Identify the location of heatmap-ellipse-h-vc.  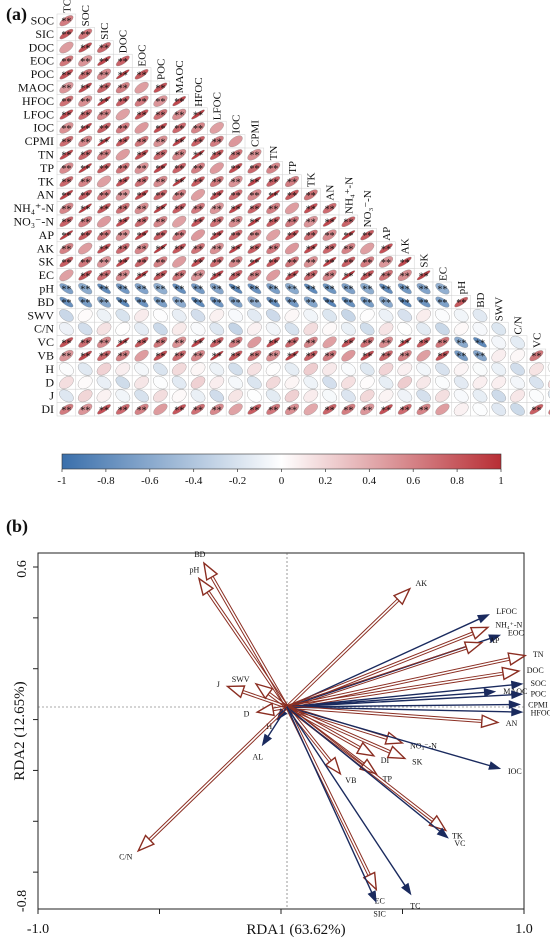
(536, 369).